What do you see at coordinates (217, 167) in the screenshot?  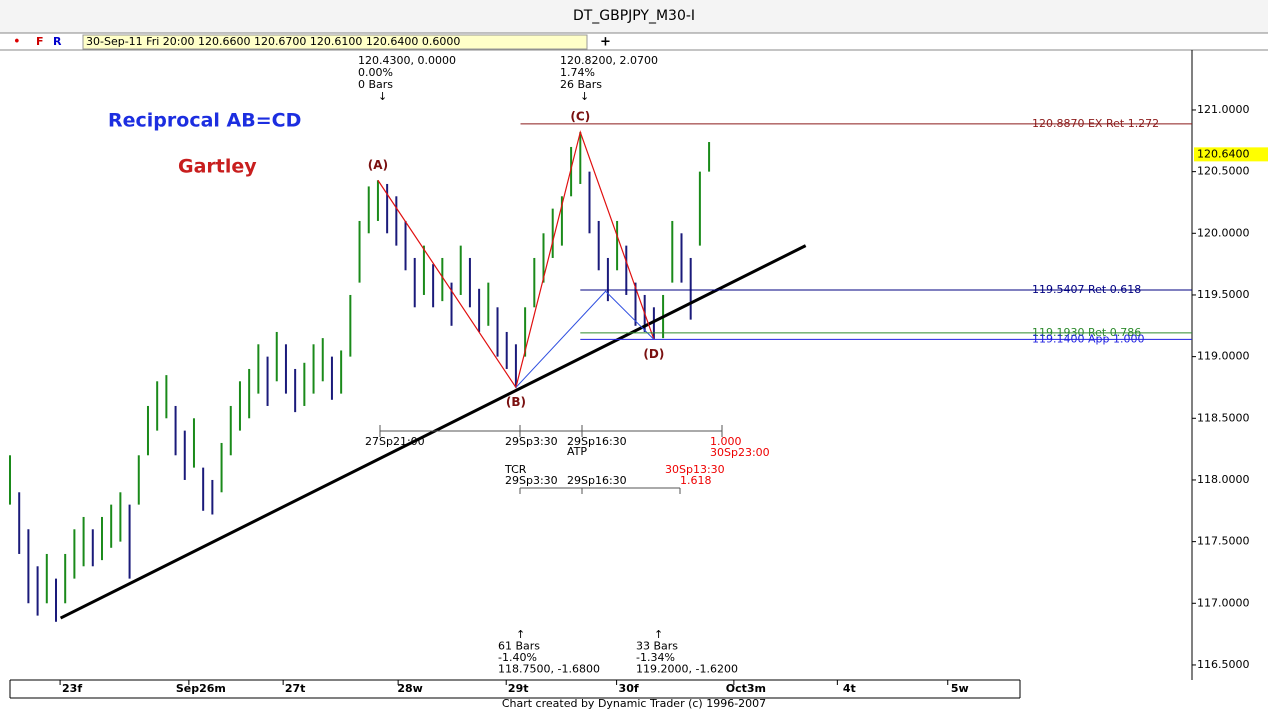 I see `pattern-name: Gartley` at bounding box center [217, 167].